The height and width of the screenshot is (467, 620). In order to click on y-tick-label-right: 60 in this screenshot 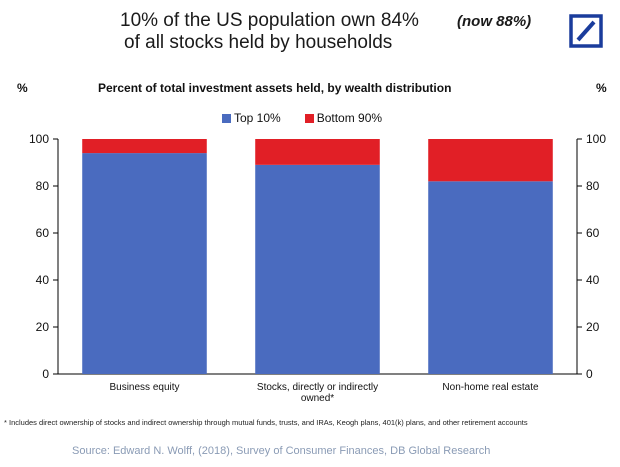, I will do `click(593, 233)`.